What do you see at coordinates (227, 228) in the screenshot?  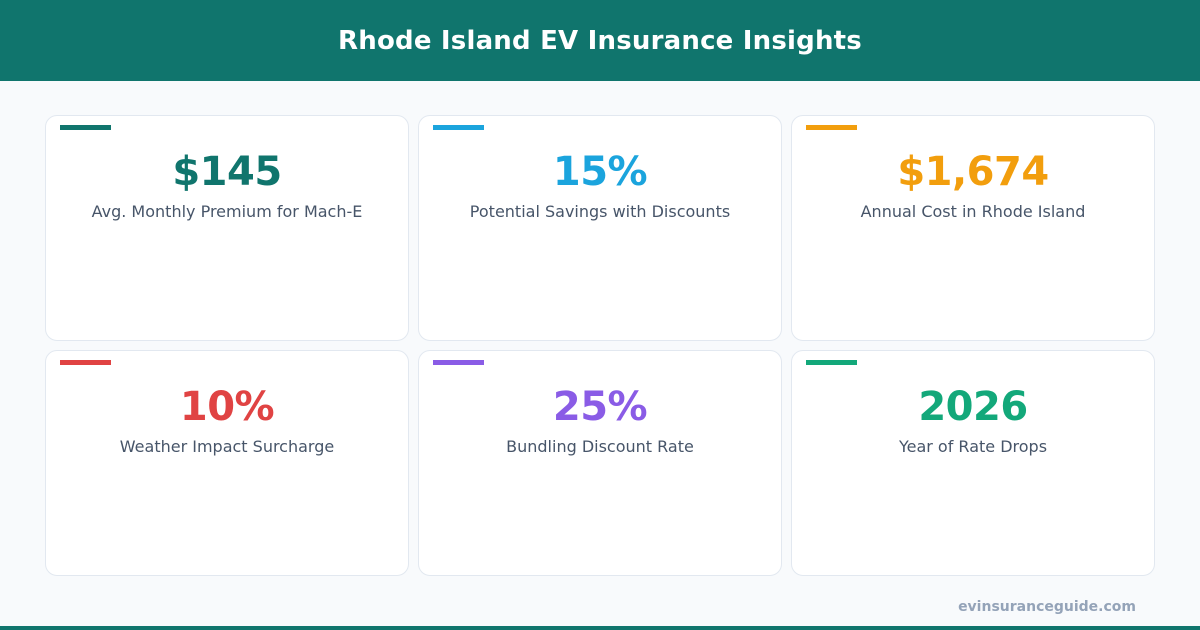 I see `stat-card-monthly-premium: $145 Avg. Monthly Premium for Mach-E` at bounding box center [227, 228].